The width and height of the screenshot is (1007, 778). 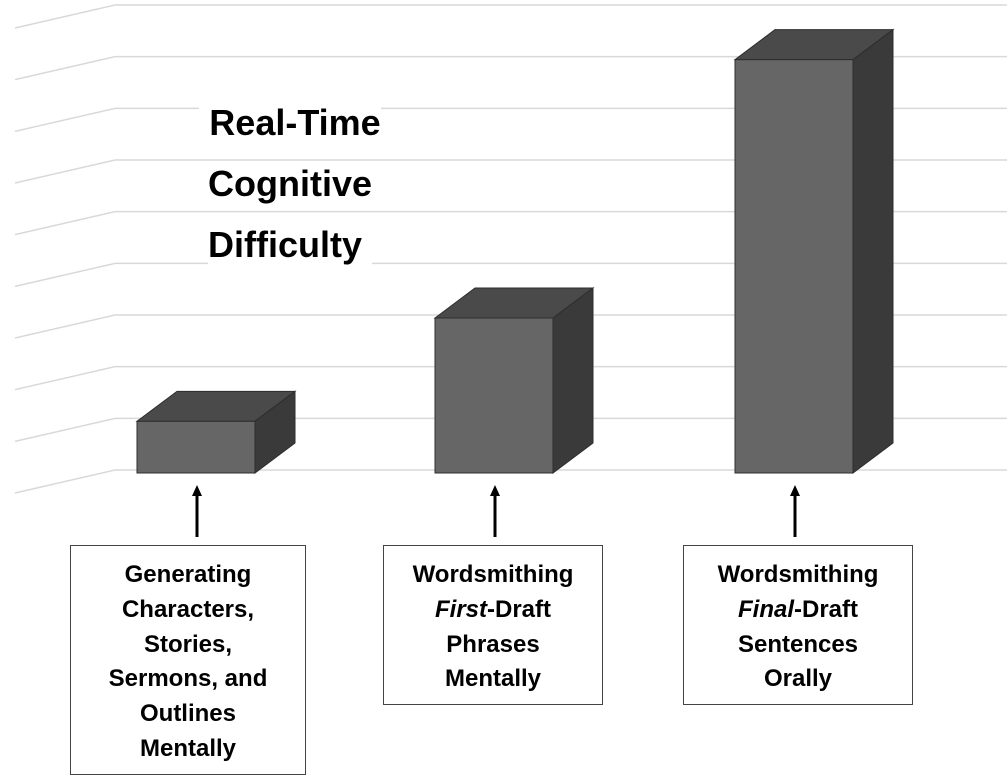 What do you see at coordinates (765, 609) in the screenshot?
I see `label-segment: Final` at bounding box center [765, 609].